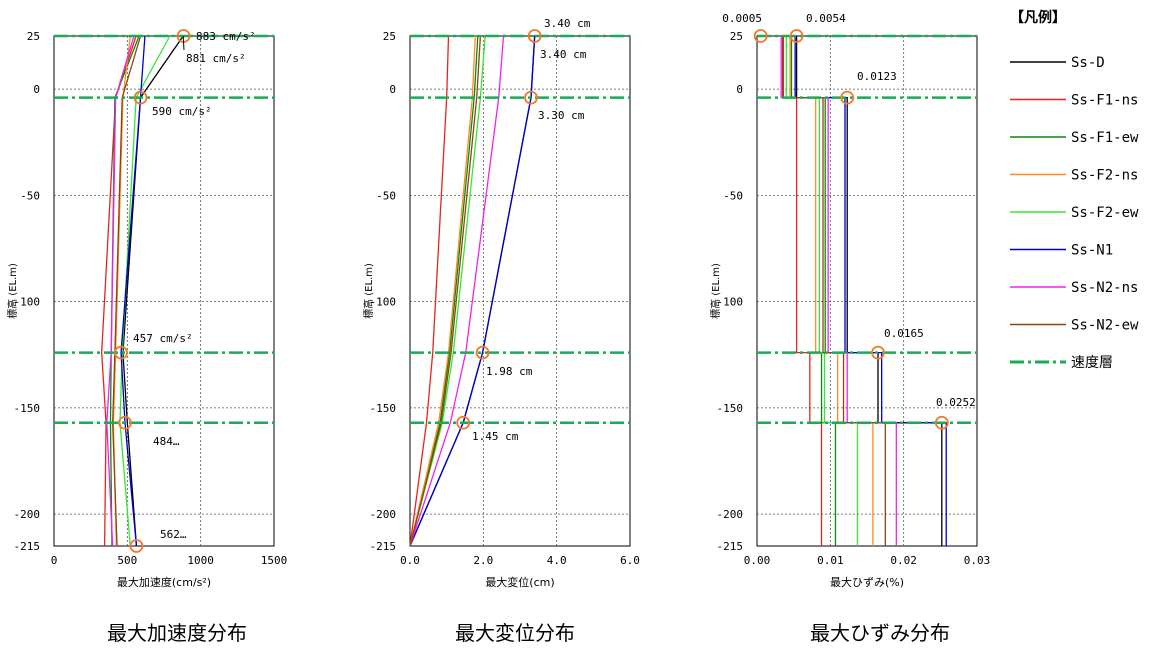 The width and height of the screenshot is (1162, 651). What do you see at coordinates (904, 333) in the screenshot?
I see `value-annotation: 0.0165` at bounding box center [904, 333].